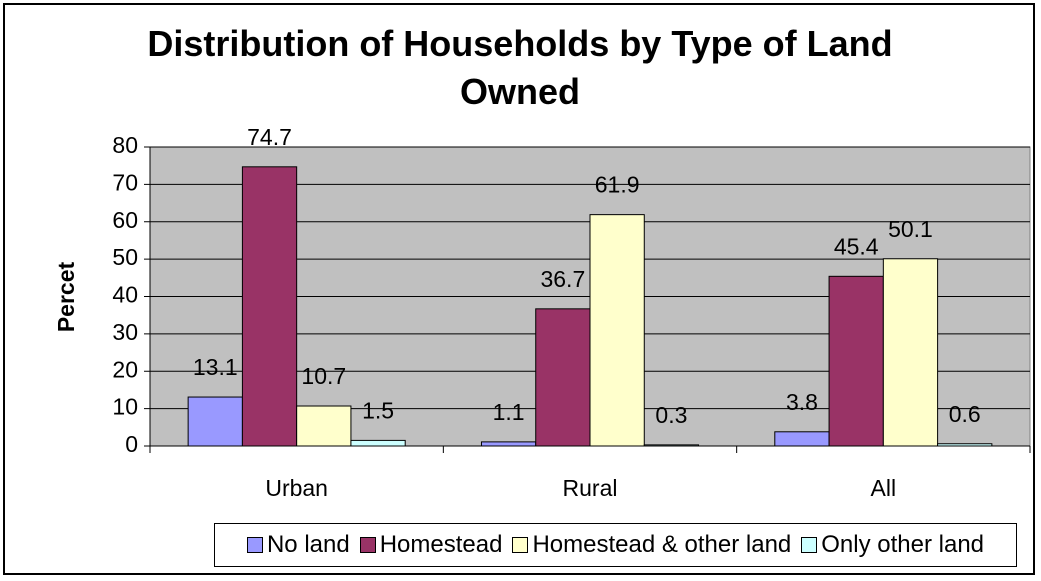 This screenshot has width=1041, height=581. I want to click on x-tick-label: Urban, so click(296, 488).